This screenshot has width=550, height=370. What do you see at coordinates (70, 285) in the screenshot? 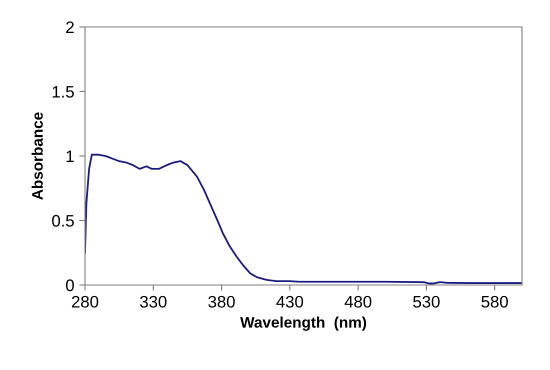
I see `y-tick-label: 0` at bounding box center [70, 285].